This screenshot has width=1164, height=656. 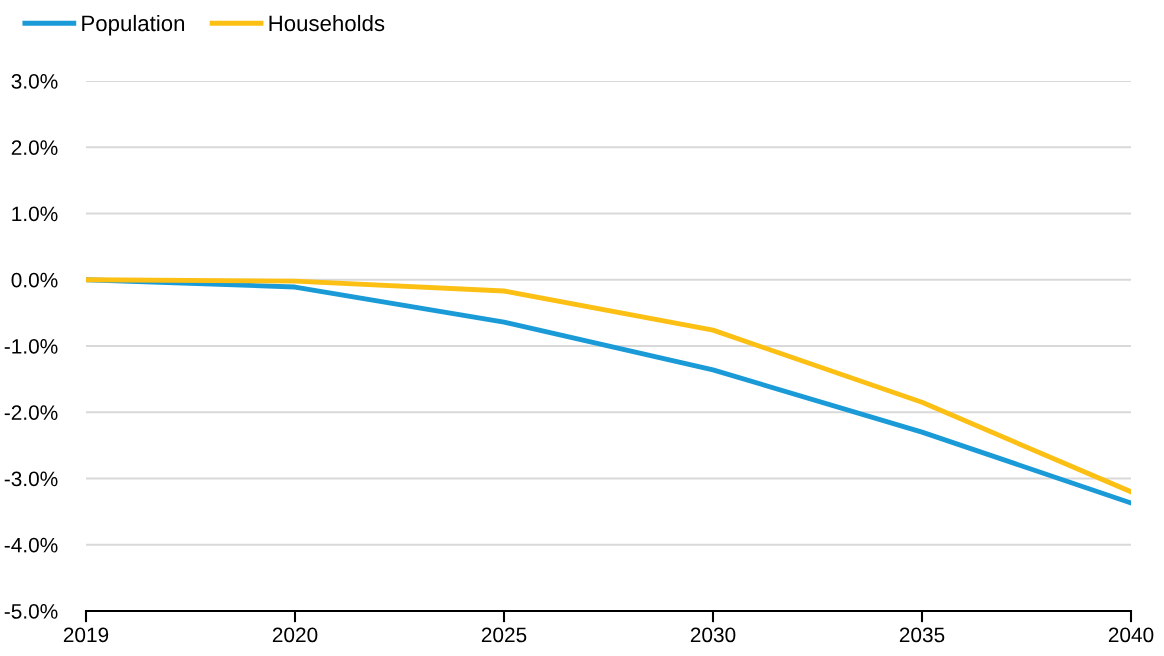 What do you see at coordinates (295, 635) in the screenshot?
I see `x-tick-label: 2020` at bounding box center [295, 635].